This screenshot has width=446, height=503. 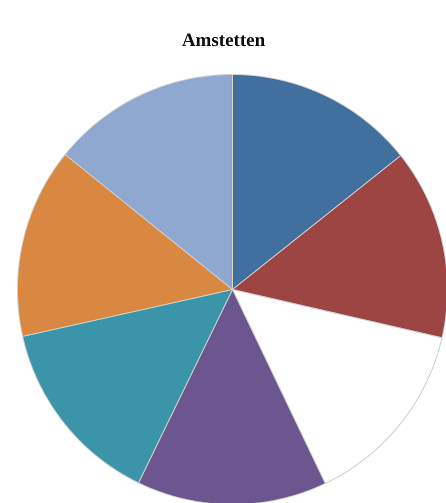 I want to click on chart-title: Amstetten, so click(x=224, y=40).